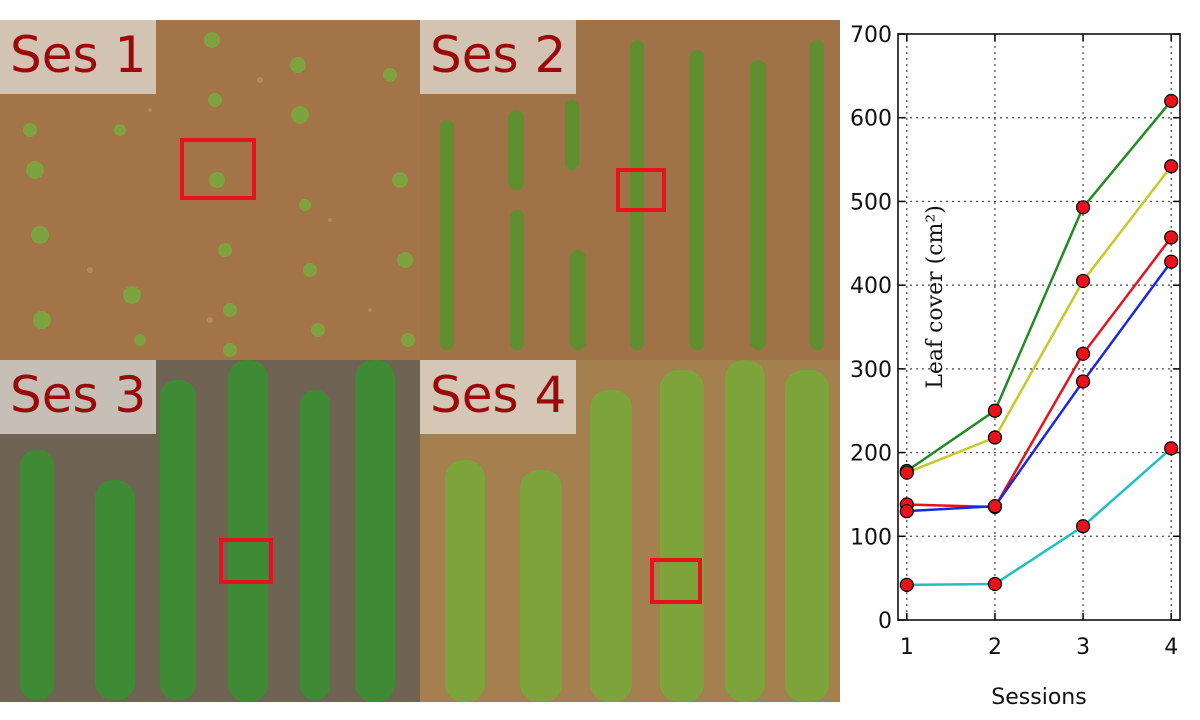  Describe the element at coordinates (871, 537) in the screenshot. I see `y-tick-label: 100` at that location.